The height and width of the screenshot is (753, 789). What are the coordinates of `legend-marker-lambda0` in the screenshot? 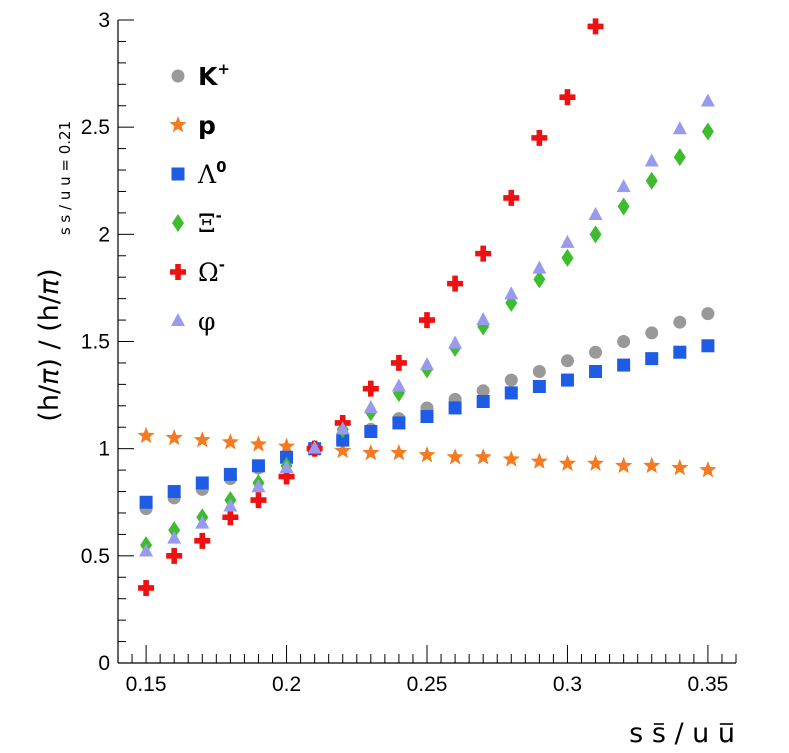 It's located at (178, 174).